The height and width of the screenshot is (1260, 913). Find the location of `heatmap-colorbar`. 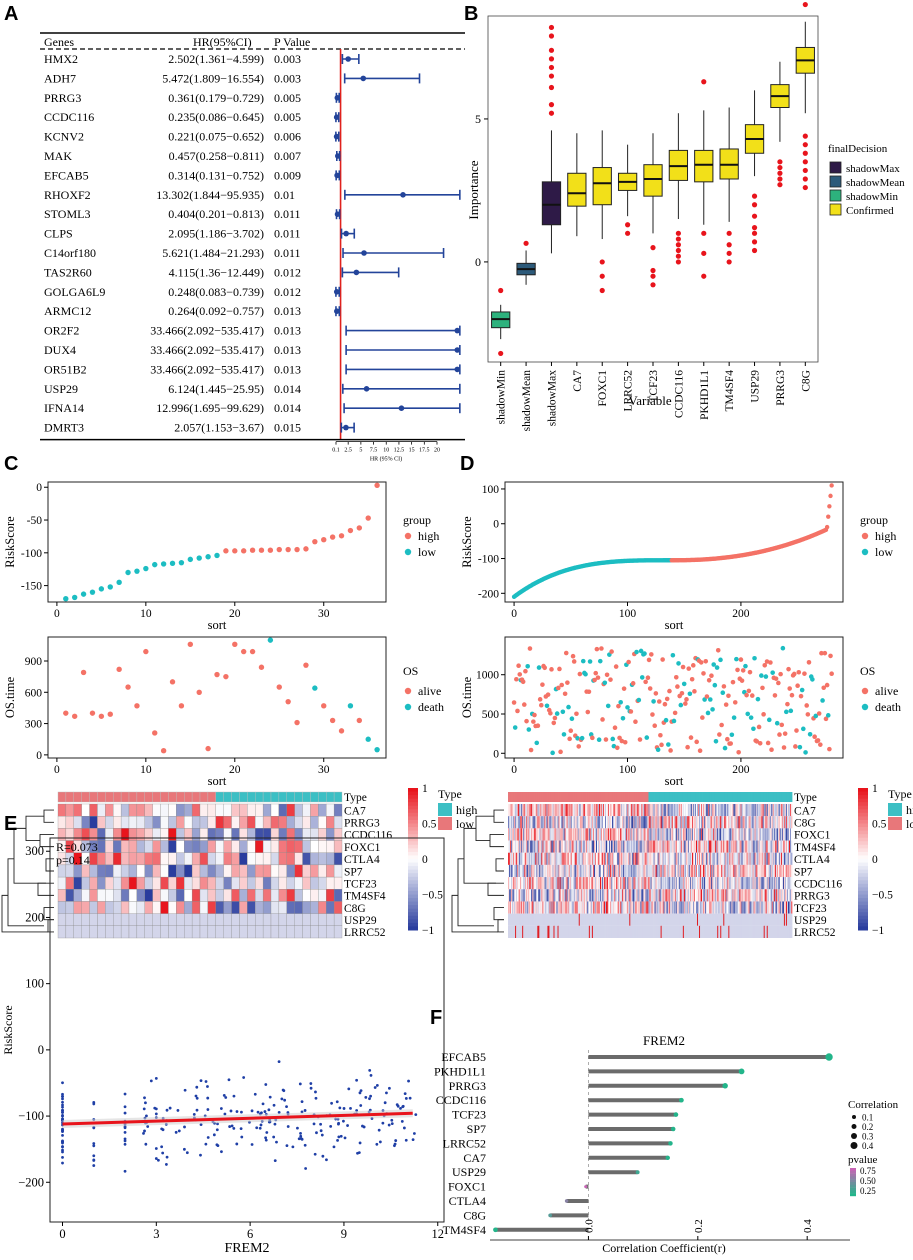

heatmap-colorbar is located at coordinates (413, 859).